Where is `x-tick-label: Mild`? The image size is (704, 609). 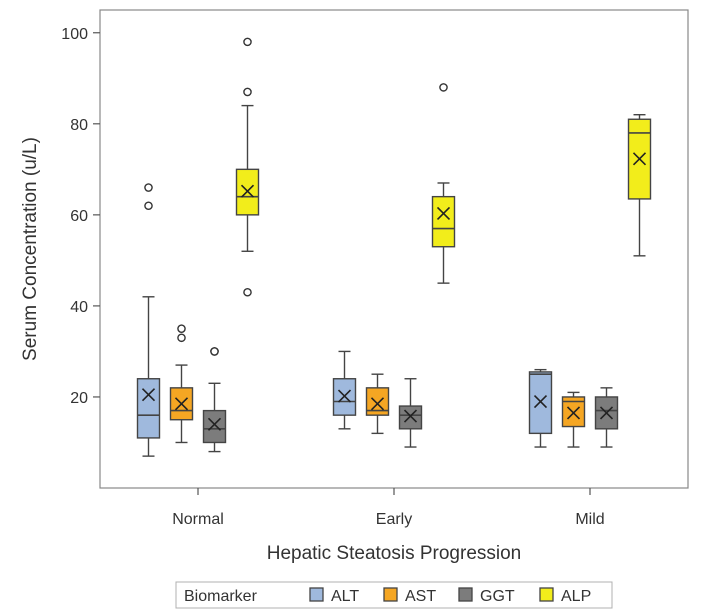 x-tick-label: Mild is located at coordinates (589, 519).